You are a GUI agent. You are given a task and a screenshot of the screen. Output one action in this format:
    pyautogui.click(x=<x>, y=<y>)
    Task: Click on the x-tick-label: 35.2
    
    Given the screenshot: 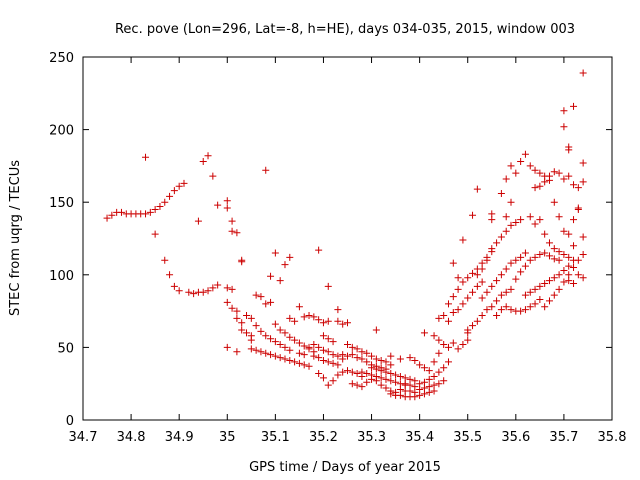 What is the action you would take?
    pyautogui.click(x=323, y=437)
    